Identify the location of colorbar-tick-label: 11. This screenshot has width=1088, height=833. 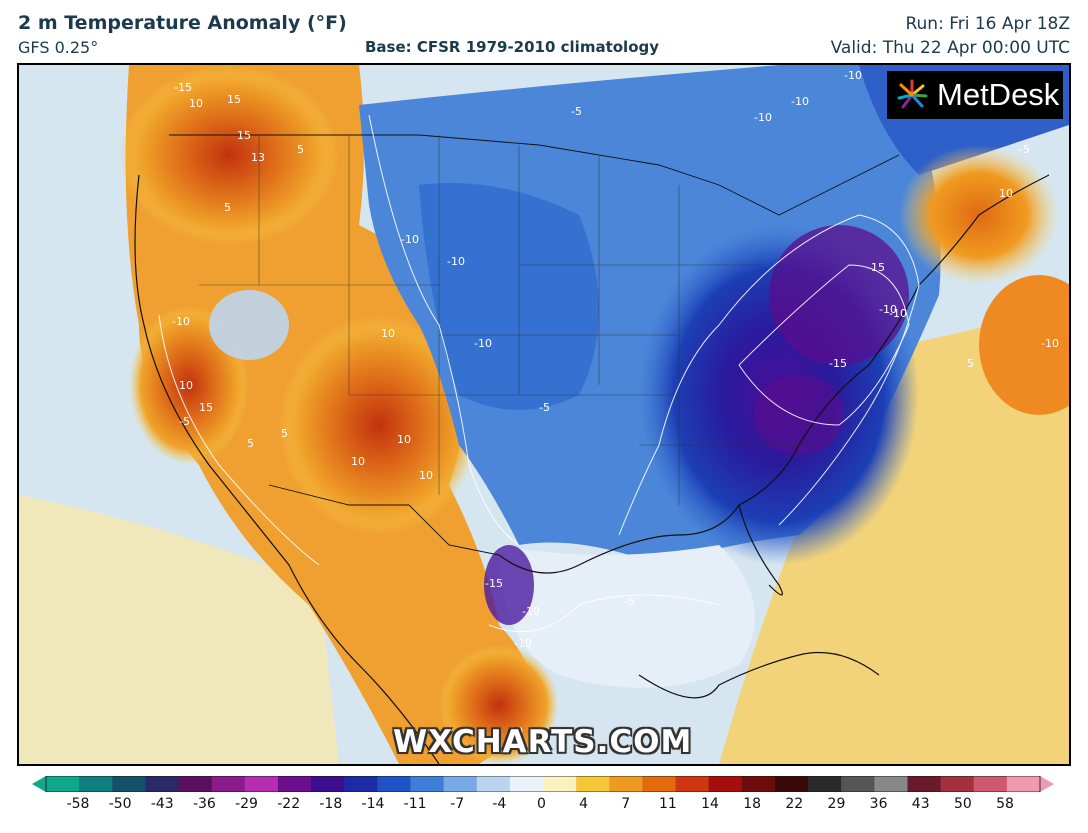
(667, 804).